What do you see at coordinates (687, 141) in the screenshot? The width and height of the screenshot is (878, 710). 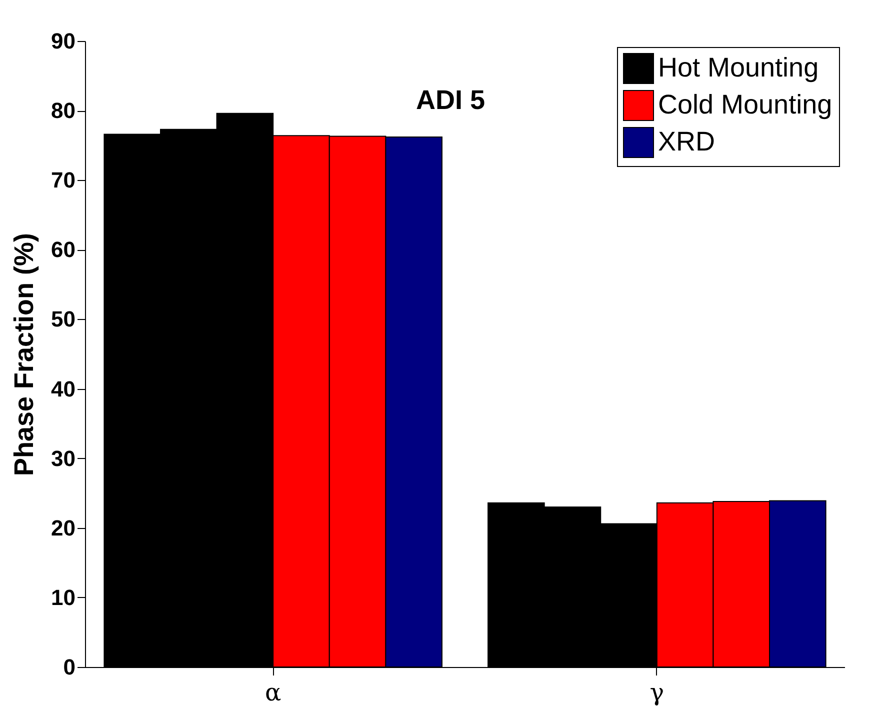 I see `legend-label: XRD` at bounding box center [687, 141].